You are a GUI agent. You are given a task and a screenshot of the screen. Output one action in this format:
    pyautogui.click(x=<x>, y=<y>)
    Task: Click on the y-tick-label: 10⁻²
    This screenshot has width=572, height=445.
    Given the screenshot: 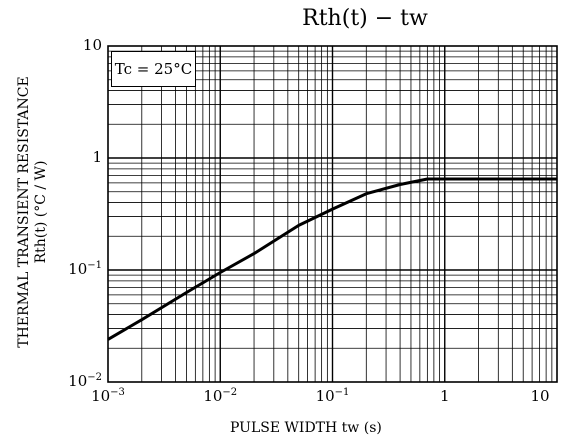 What is the action you would take?
    pyautogui.click(x=85, y=381)
    